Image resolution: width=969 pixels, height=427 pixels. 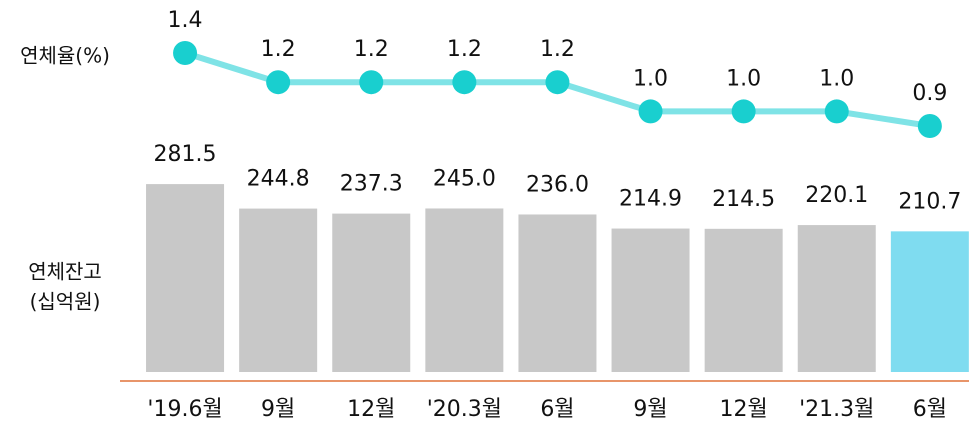 I want to click on y-axis-label: 연체잔고, so click(x=65, y=272).